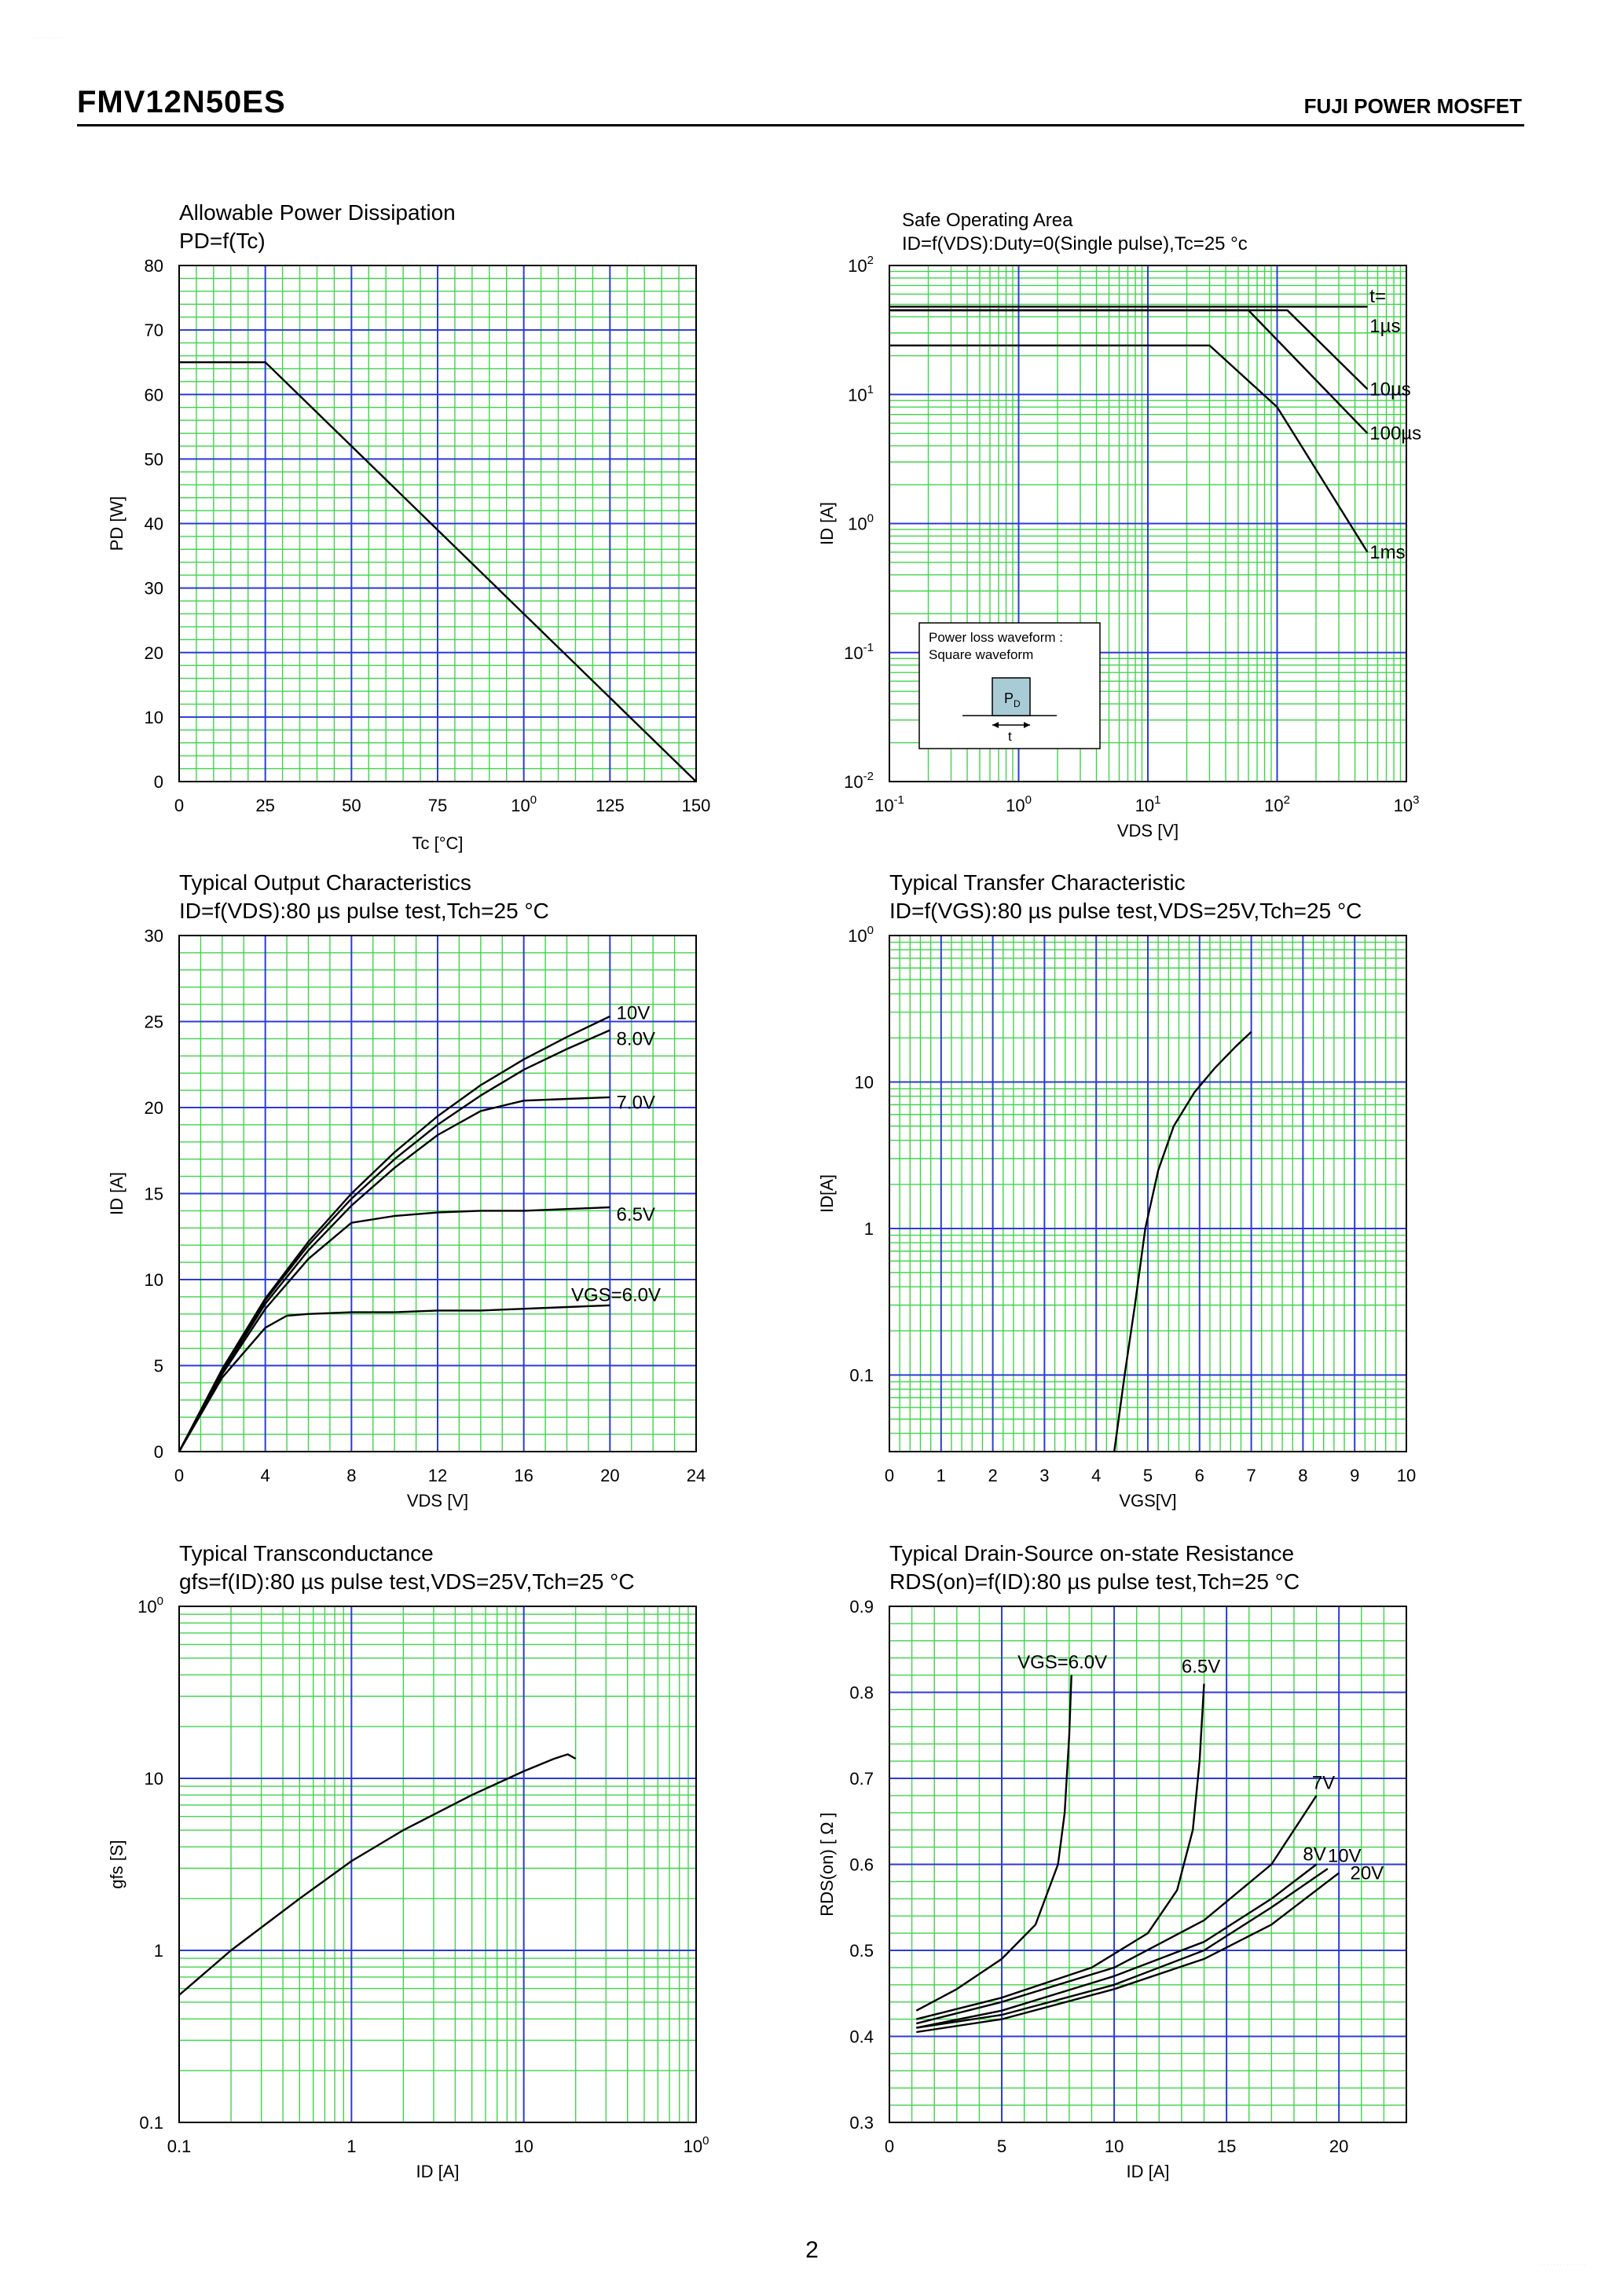  What do you see at coordinates (364, 911) in the screenshot?
I see `chart-subtitle: ID=f(VDS):80 µs pulse test,Tch=25 °C` at bounding box center [364, 911].